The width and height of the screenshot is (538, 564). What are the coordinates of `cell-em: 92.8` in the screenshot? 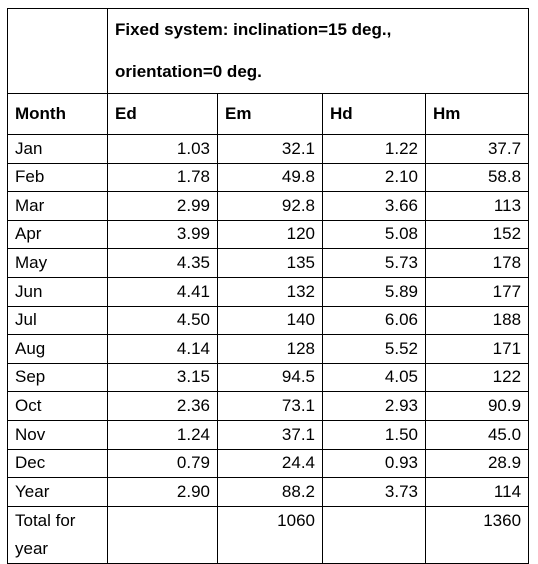 It's located at (270, 206).